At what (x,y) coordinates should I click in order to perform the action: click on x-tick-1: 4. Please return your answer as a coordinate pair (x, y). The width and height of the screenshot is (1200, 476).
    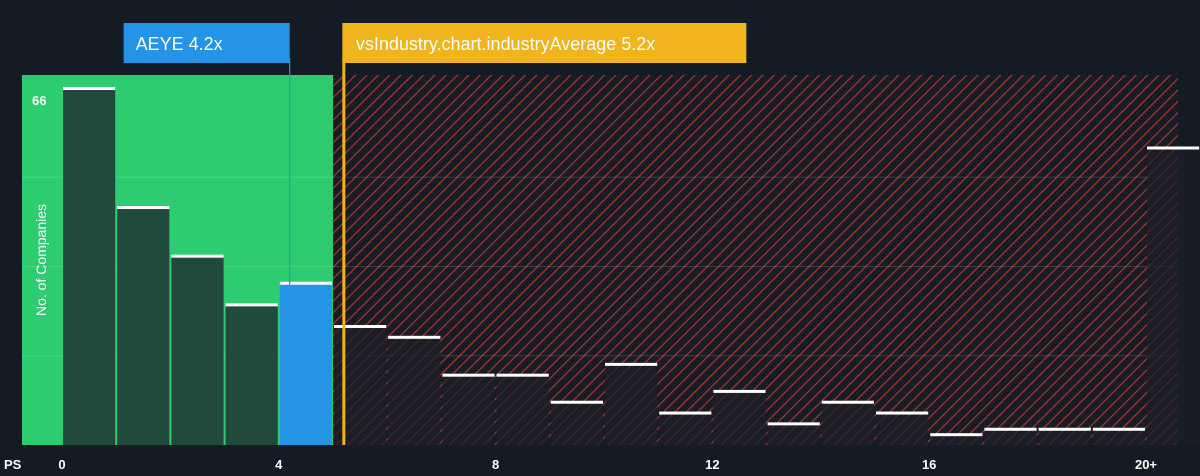
    Looking at the image, I should click on (279, 464).